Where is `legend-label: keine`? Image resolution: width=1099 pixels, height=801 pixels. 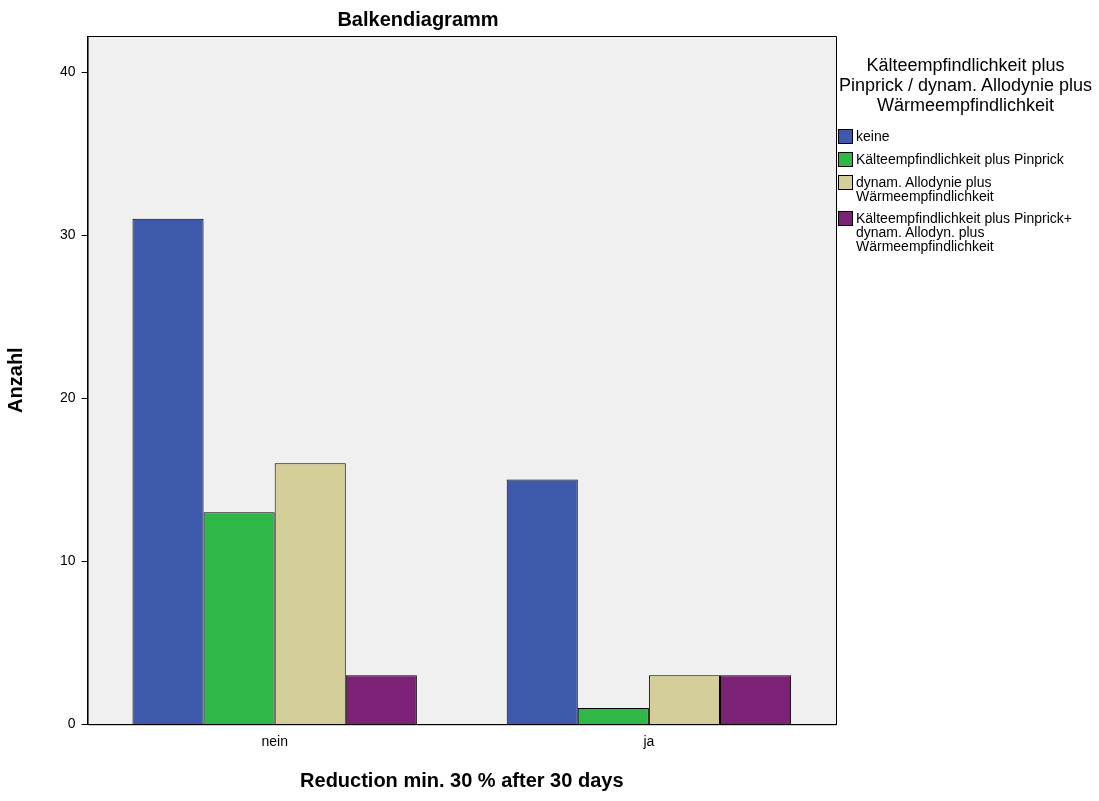
legend-label: keine is located at coordinates (873, 136).